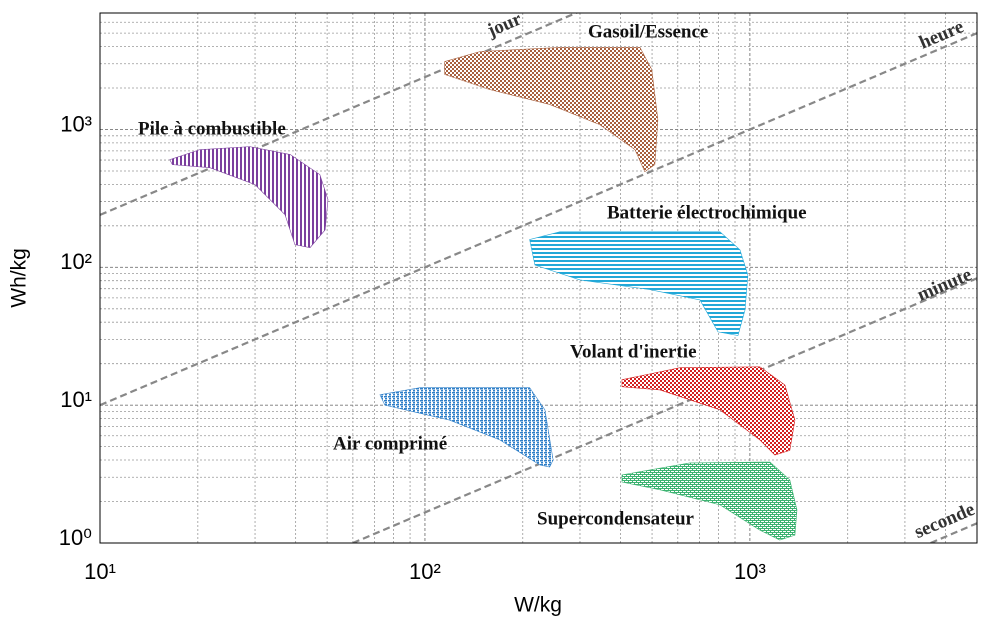  I want to click on y-tick-label: 10⁰, so click(75, 537).